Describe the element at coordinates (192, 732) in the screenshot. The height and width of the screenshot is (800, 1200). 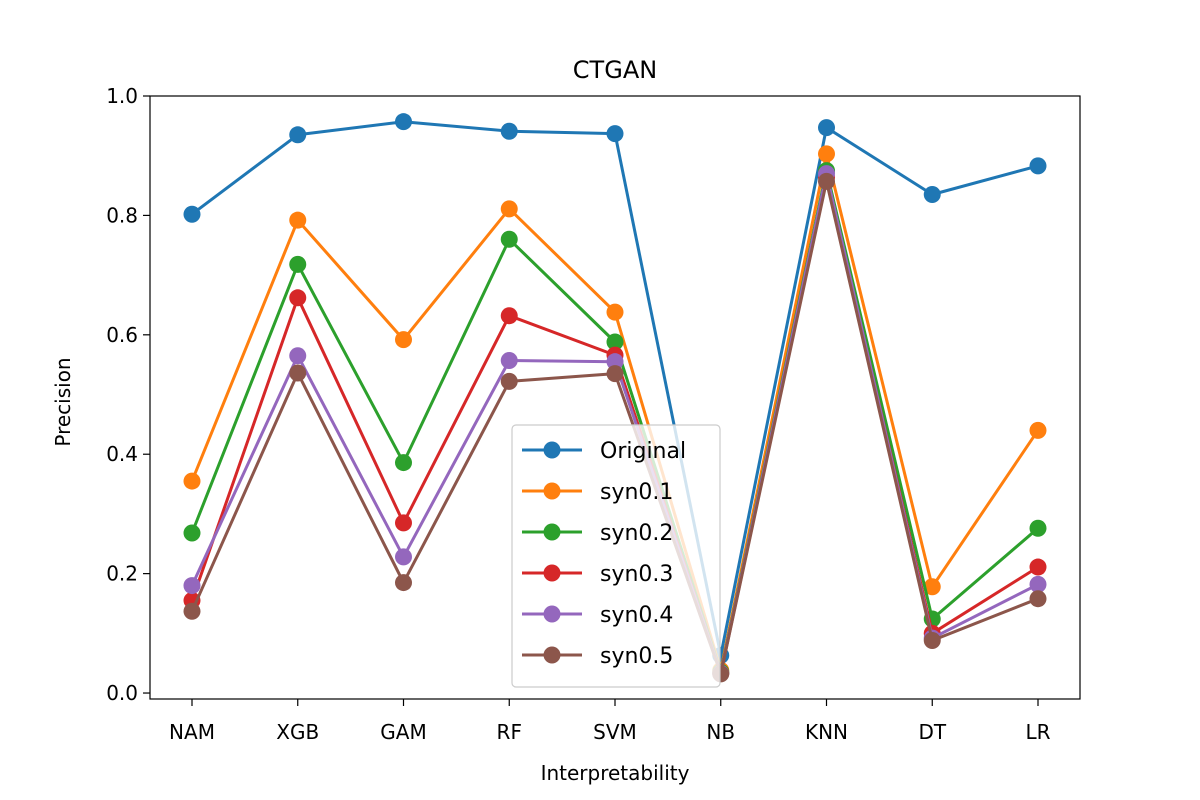
I see `x-tick-label: NAM` at that location.